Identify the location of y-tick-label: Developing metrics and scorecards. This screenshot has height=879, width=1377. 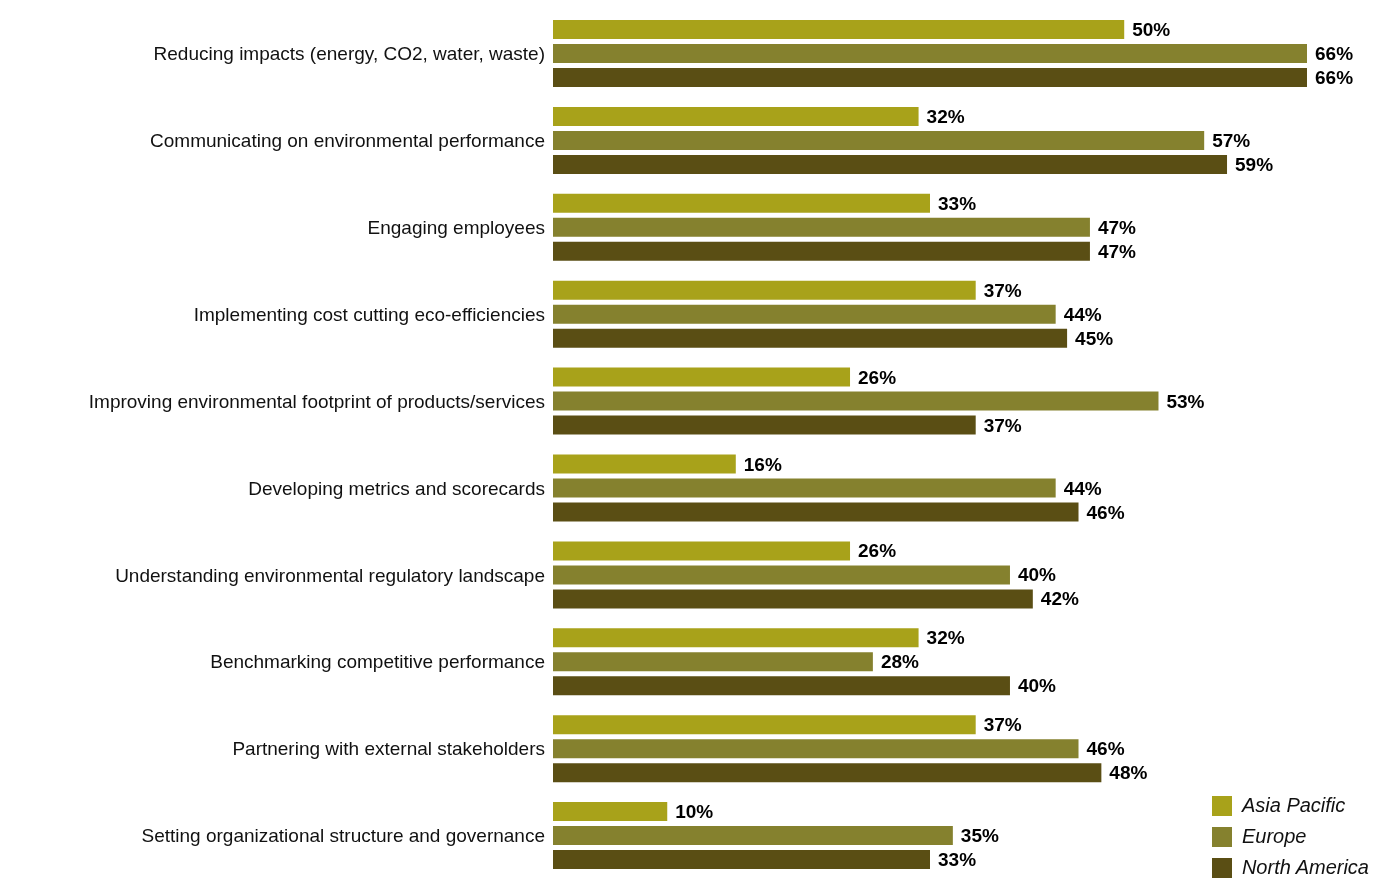
(396, 488).